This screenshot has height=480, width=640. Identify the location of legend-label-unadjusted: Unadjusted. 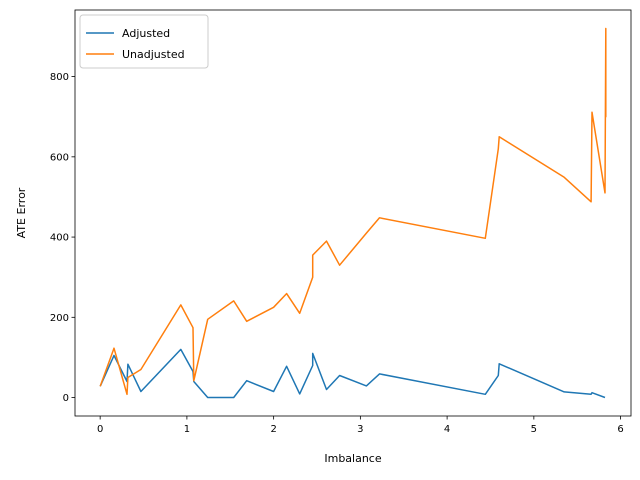
(153, 54).